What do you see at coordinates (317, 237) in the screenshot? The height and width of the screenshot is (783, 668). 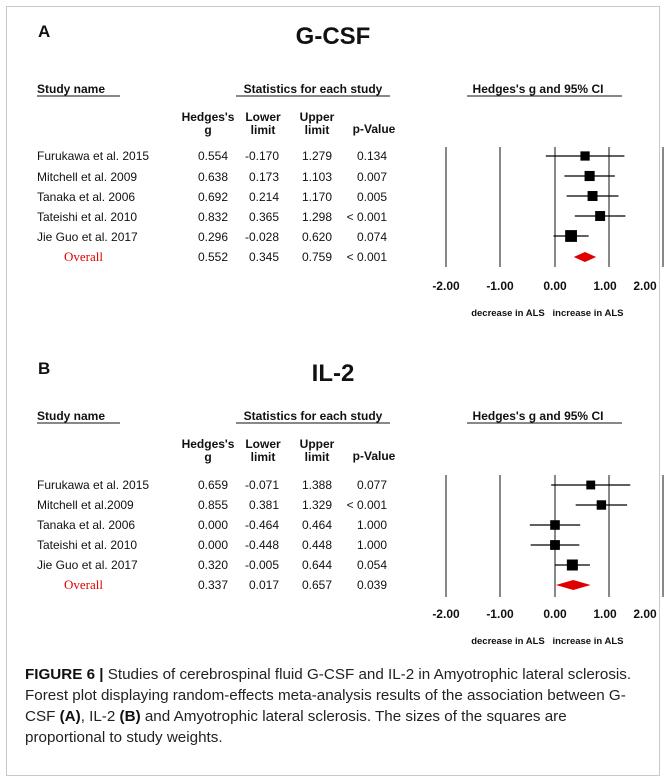 I see `upper-limit-value: 0.620` at bounding box center [317, 237].